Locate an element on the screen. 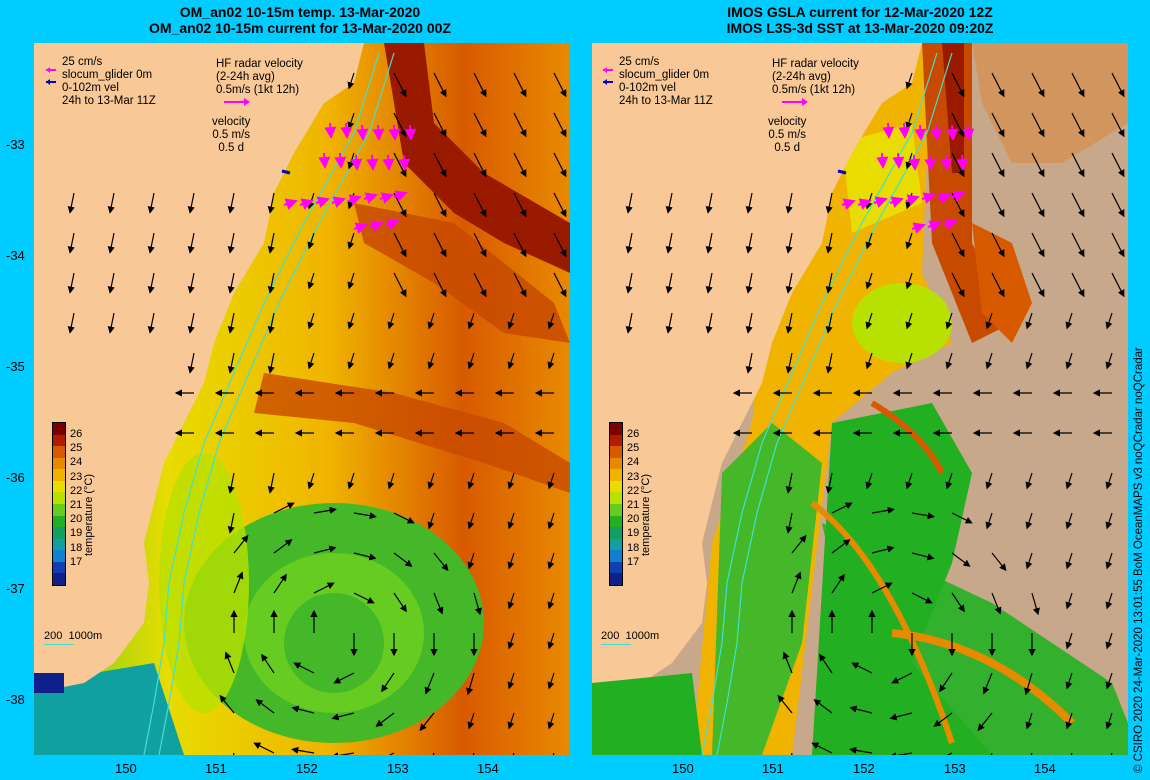  left-title-line1: OM_an02 10-15m temp. 13-Mar-2020 is located at coordinates (300, 12).